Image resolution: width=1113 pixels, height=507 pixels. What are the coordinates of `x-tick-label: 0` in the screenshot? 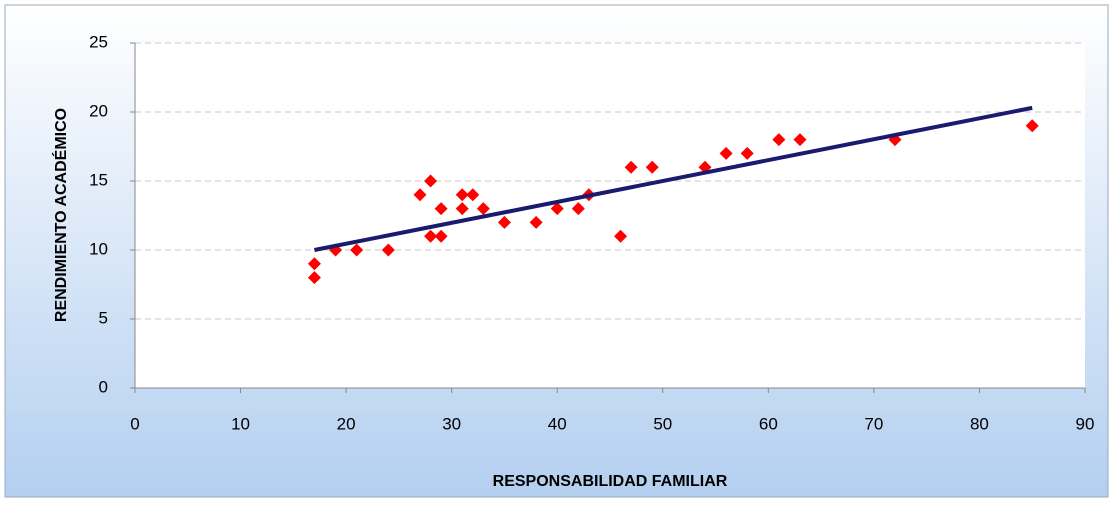 It's located at (134, 423).